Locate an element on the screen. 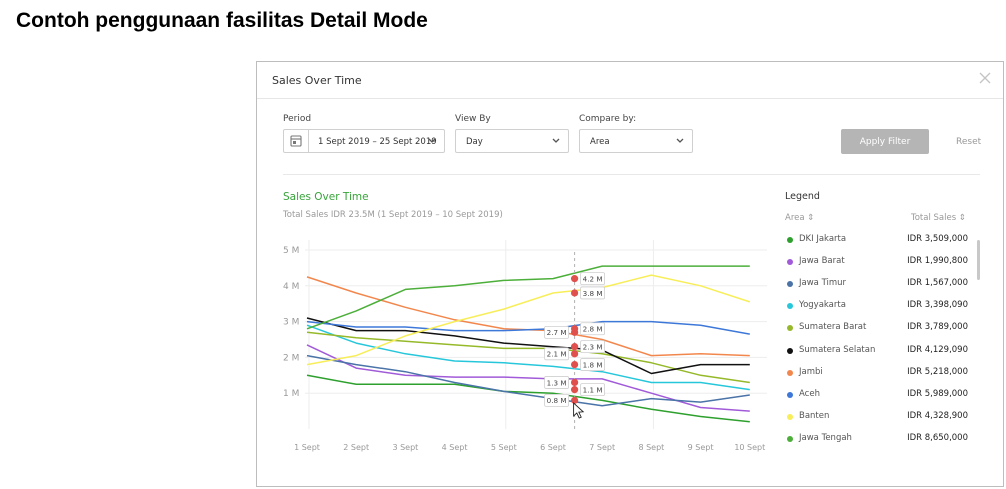 The width and height of the screenshot is (1006, 489). modal-title: Sales Over Time is located at coordinates (317, 80).